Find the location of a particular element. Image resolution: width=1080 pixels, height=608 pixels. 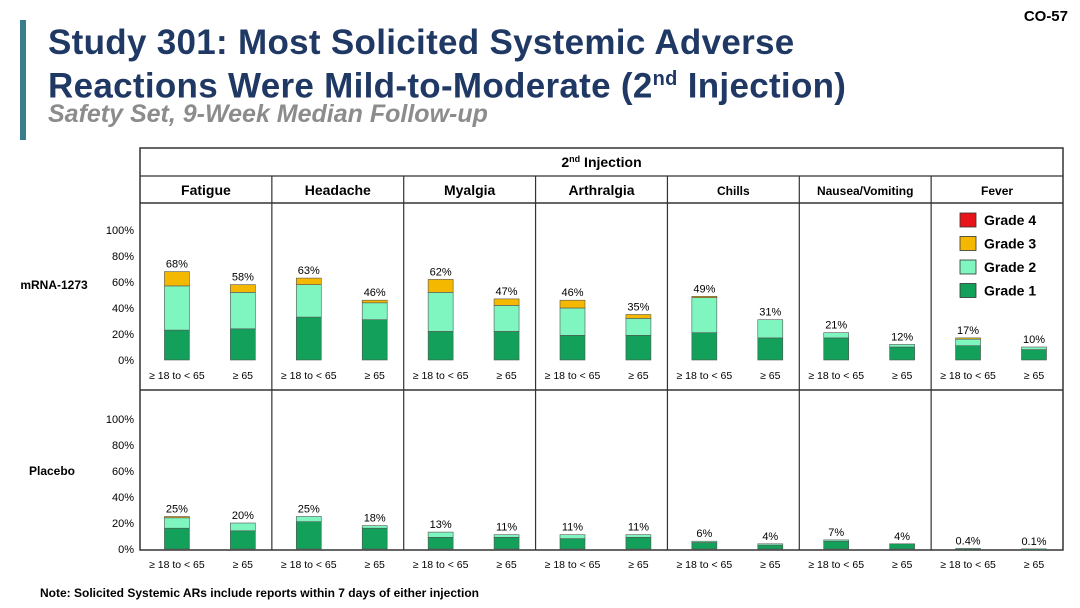

panel-title: Nausea/Vomiting is located at coordinates (865, 191).